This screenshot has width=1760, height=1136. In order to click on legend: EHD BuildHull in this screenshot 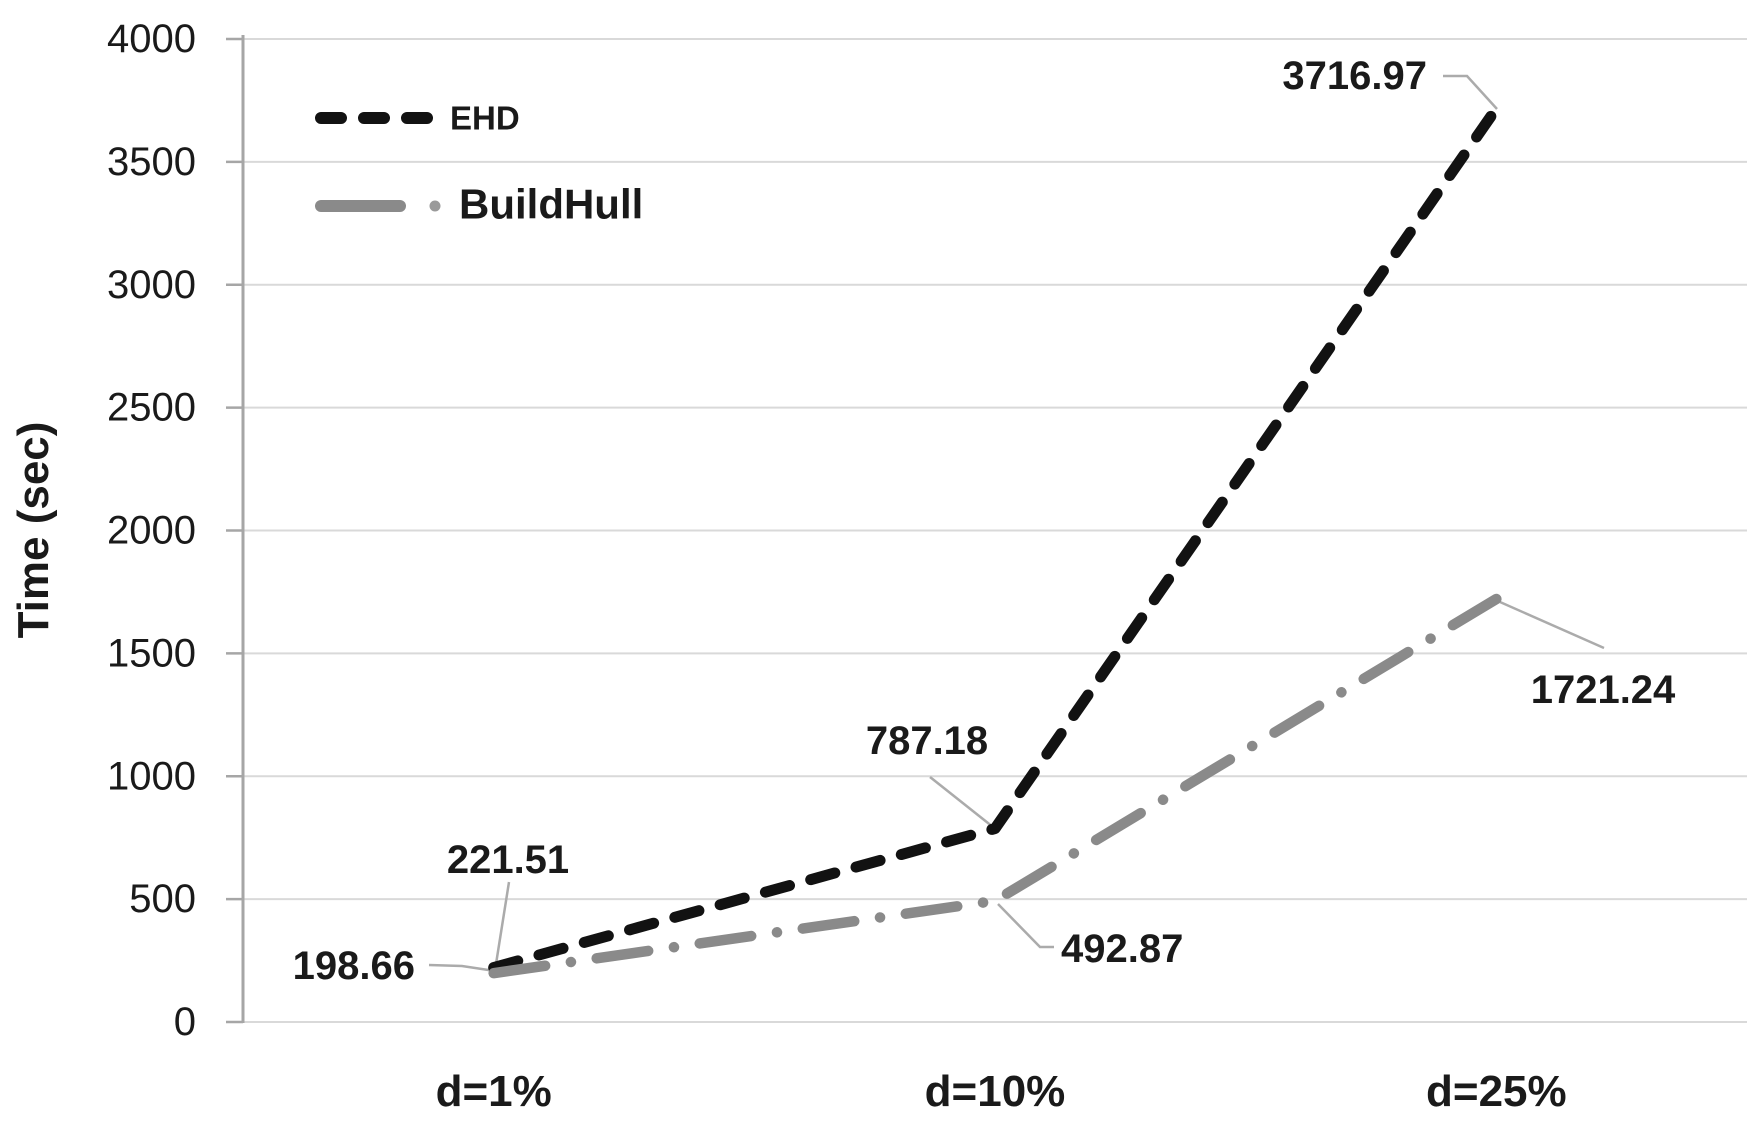, I will do `click(479, 164)`.